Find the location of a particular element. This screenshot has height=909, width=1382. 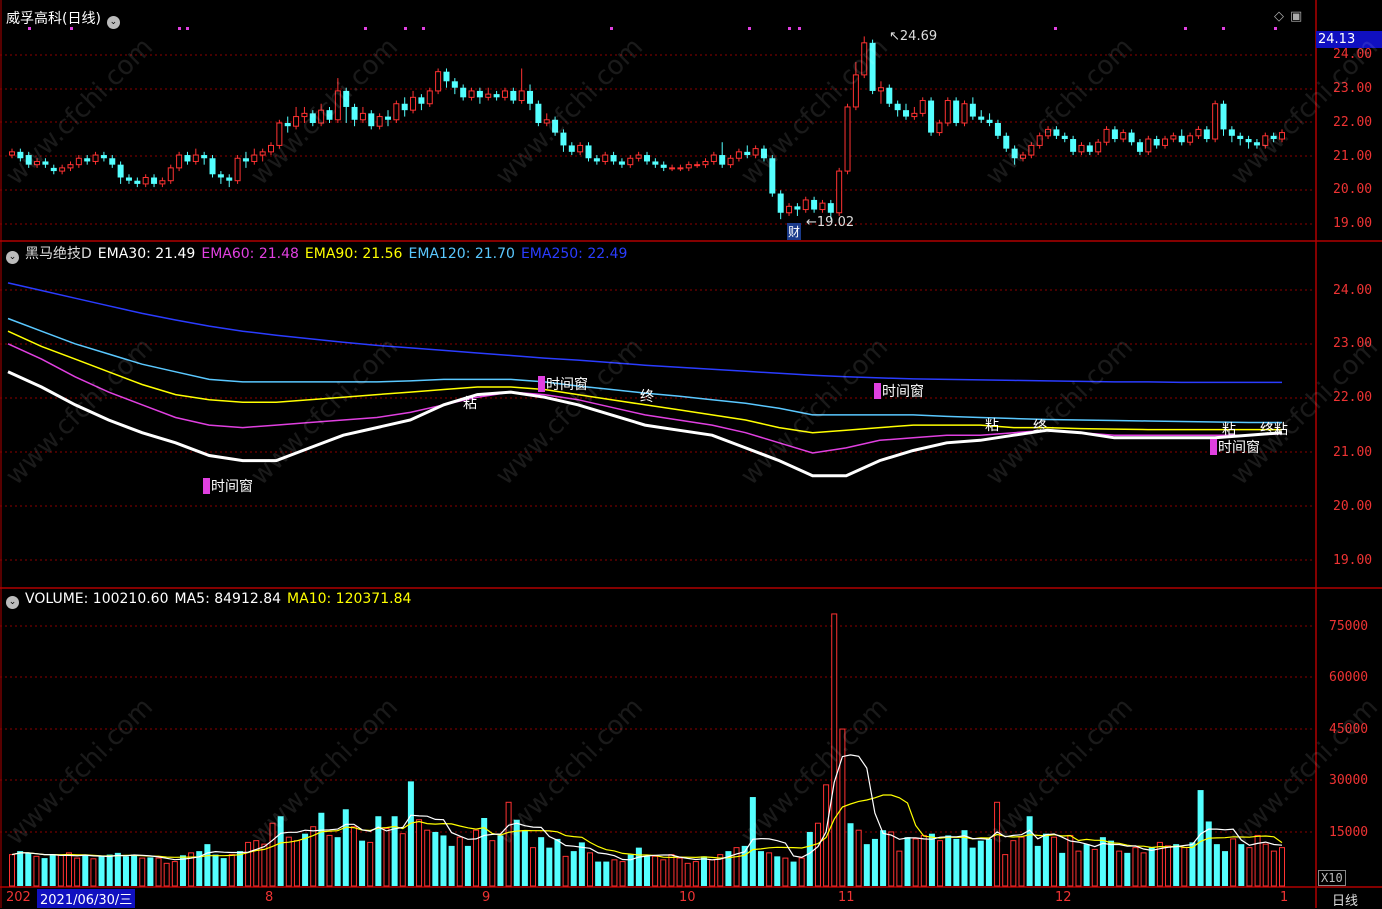

diamond-icon: ◇ is located at coordinates (1279, 16).